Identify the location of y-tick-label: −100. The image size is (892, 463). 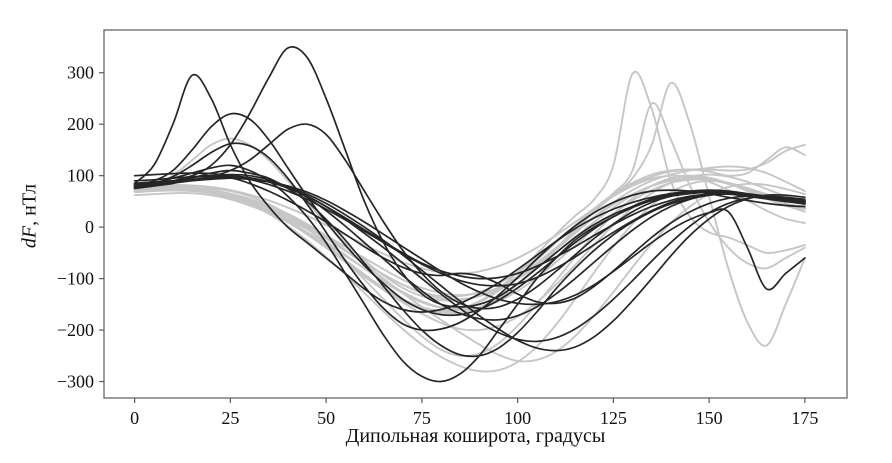
(75, 279).